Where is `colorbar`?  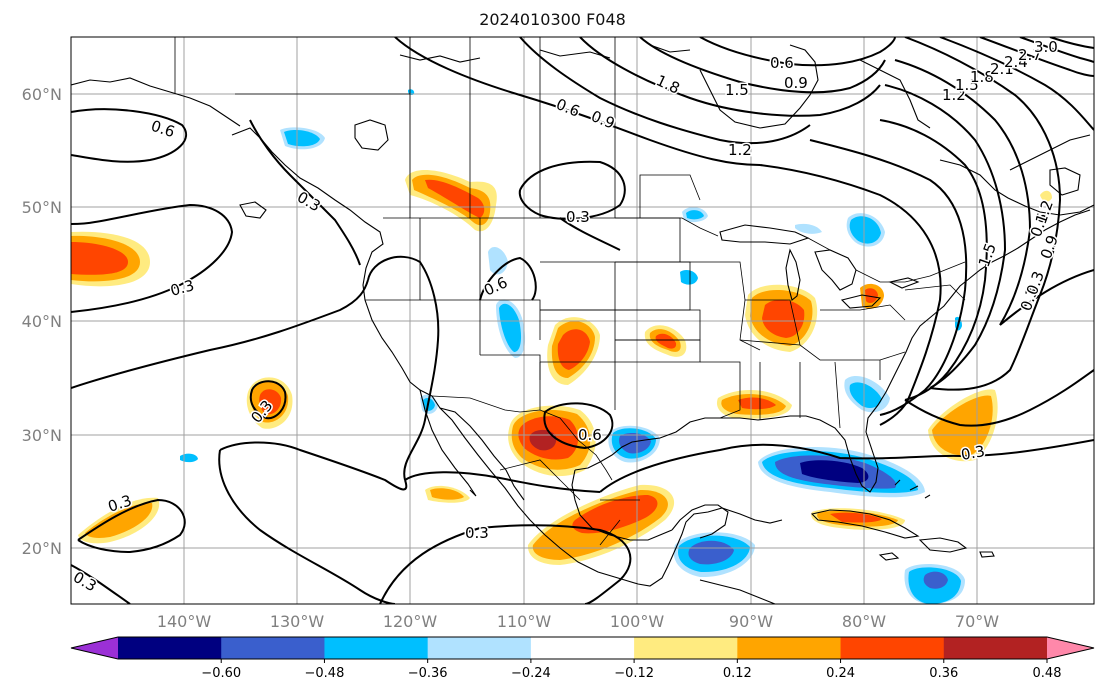 colorbar is located at coordinates (582, 648).